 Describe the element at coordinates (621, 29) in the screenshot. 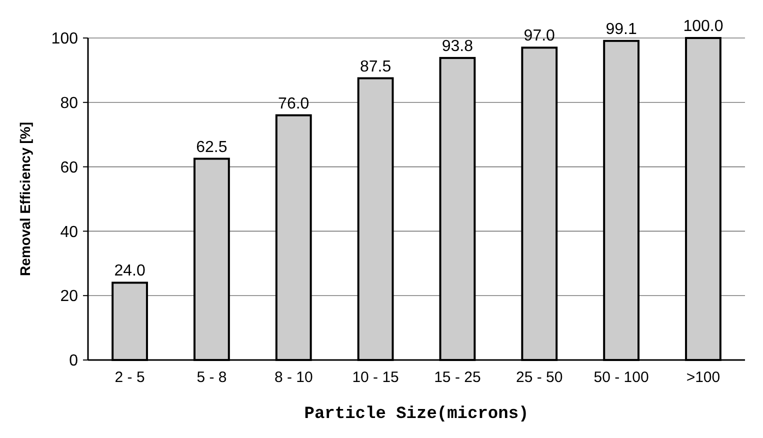

I see `data-label: 99.1` at that location.